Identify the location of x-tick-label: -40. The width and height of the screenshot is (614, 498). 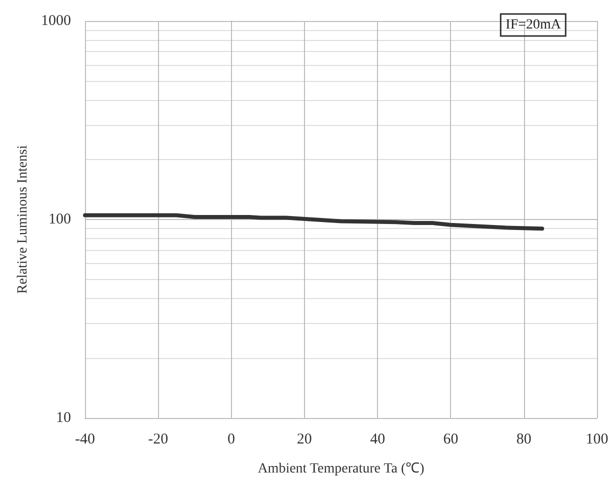
(85, 440).